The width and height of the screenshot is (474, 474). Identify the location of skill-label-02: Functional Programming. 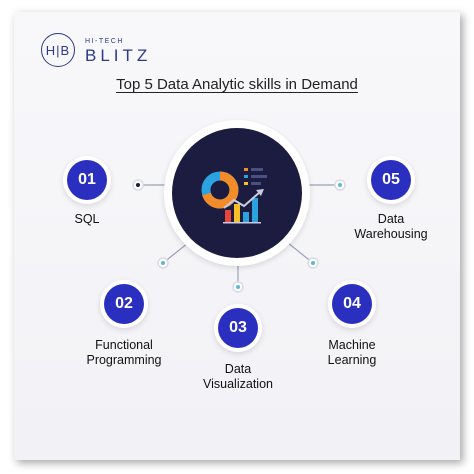
(124, 352).